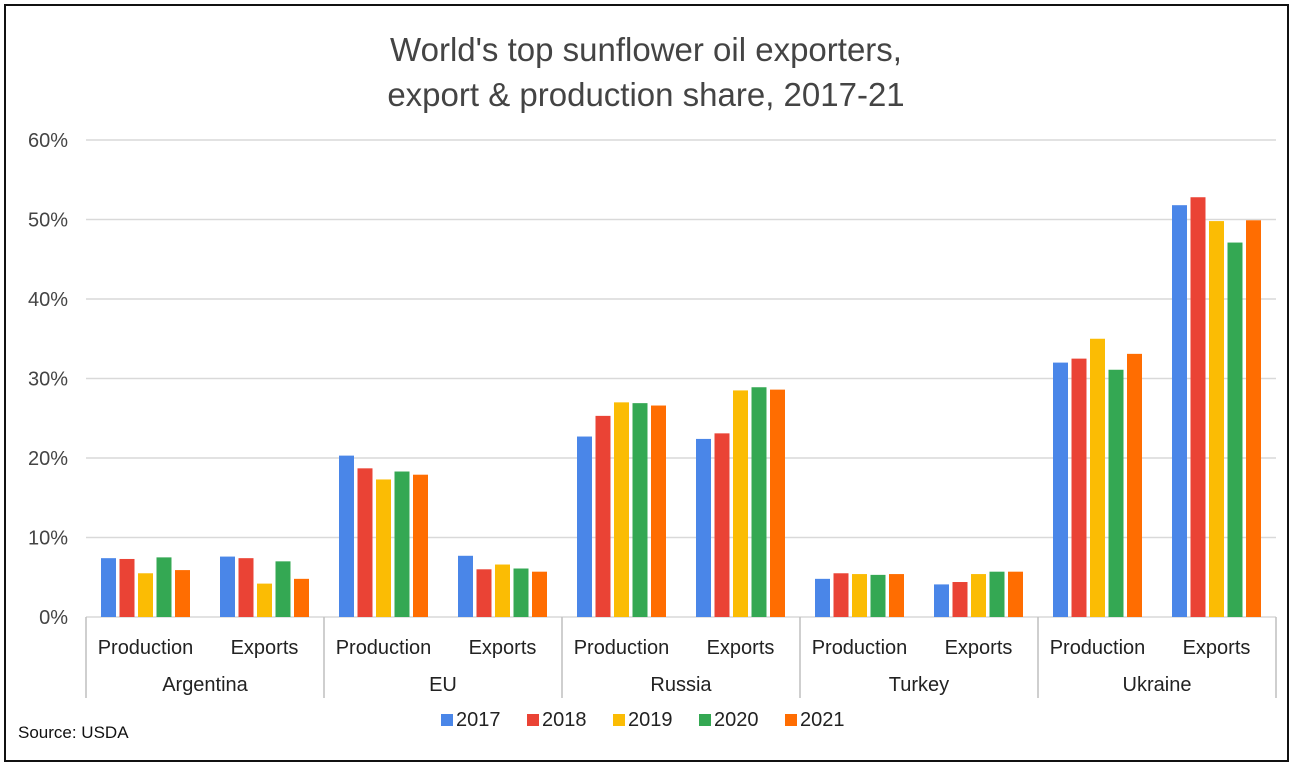  What do you see at coordinates (919, 685) in the screenshot?
I see `group-label: Turkey` at bounding box center [919, 685].